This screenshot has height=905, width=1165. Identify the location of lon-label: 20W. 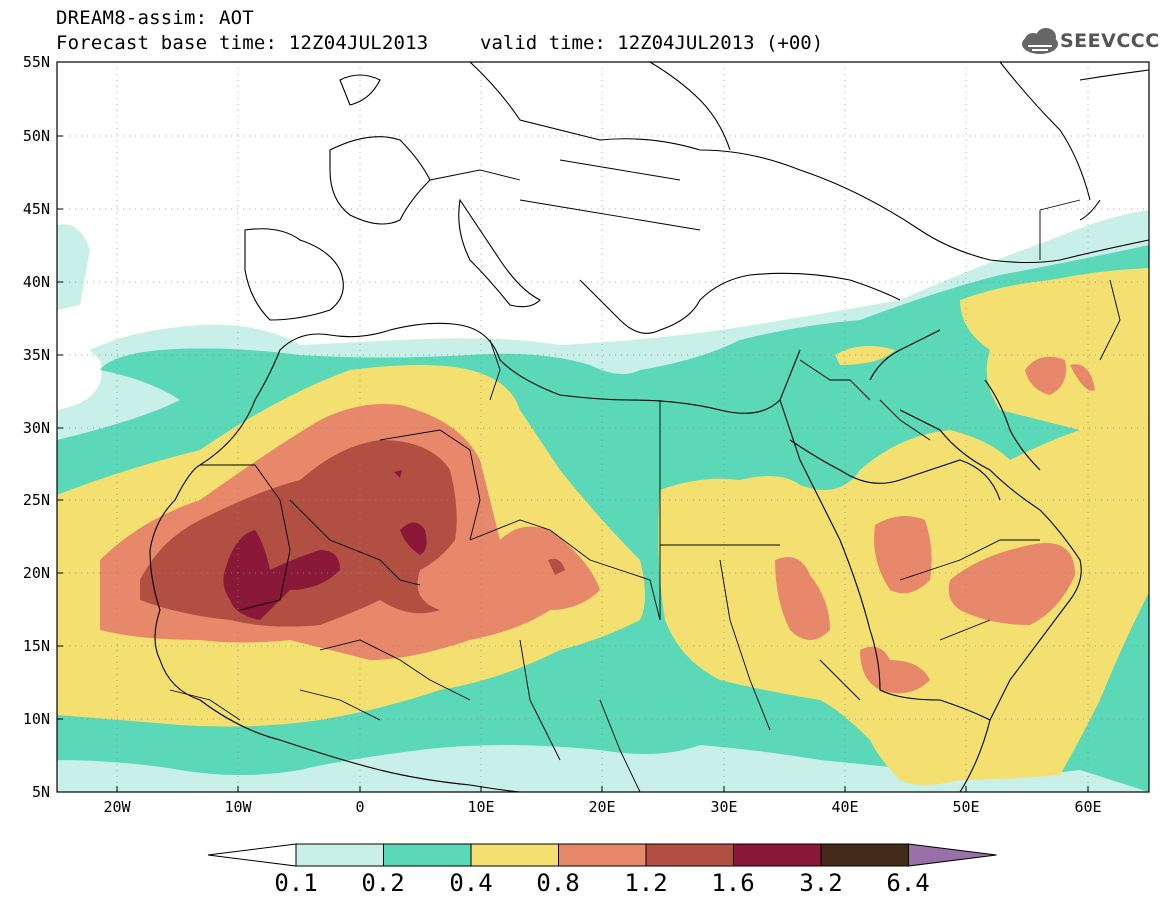
(117, 807).